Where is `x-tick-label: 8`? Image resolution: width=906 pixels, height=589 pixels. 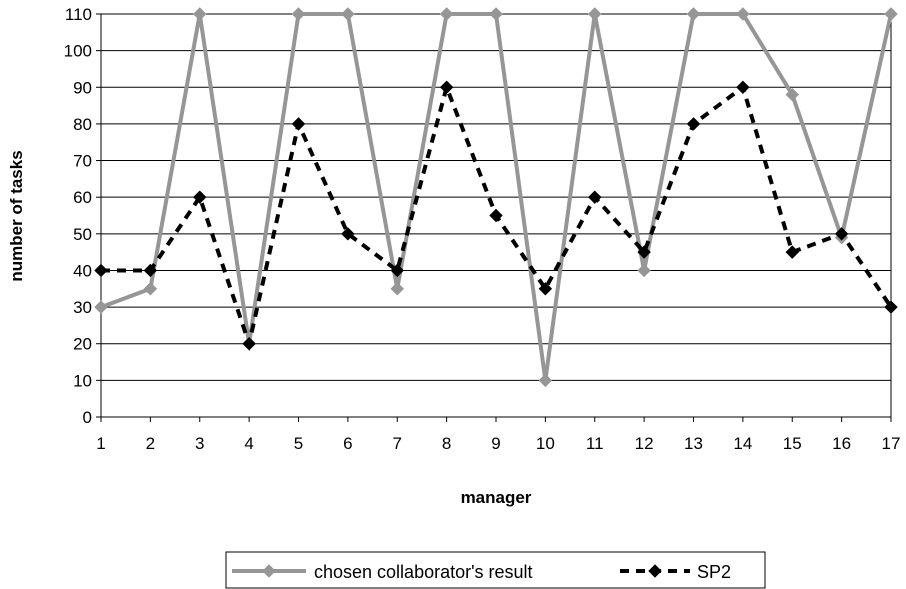 x-tick-label: 8 is located at coordinates (446, 443).